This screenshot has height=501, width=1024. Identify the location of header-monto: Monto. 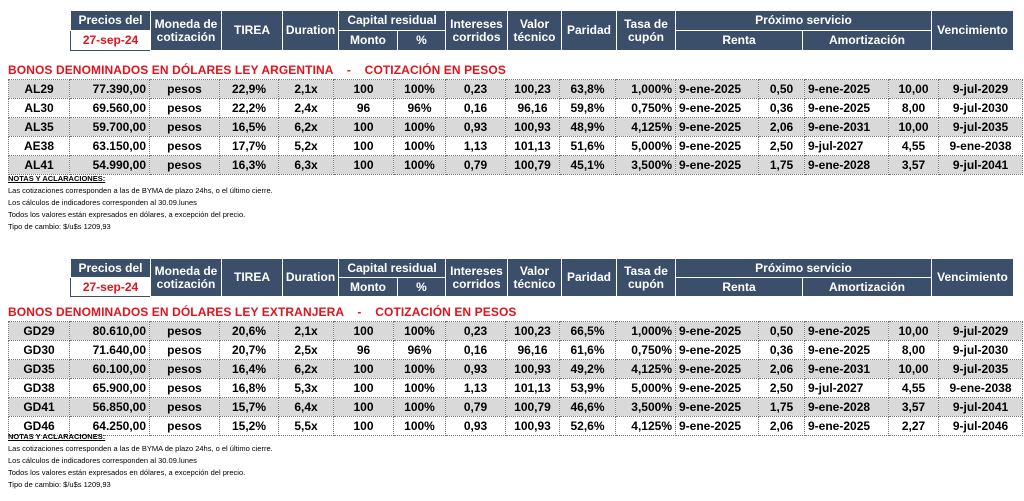
(368, 287).